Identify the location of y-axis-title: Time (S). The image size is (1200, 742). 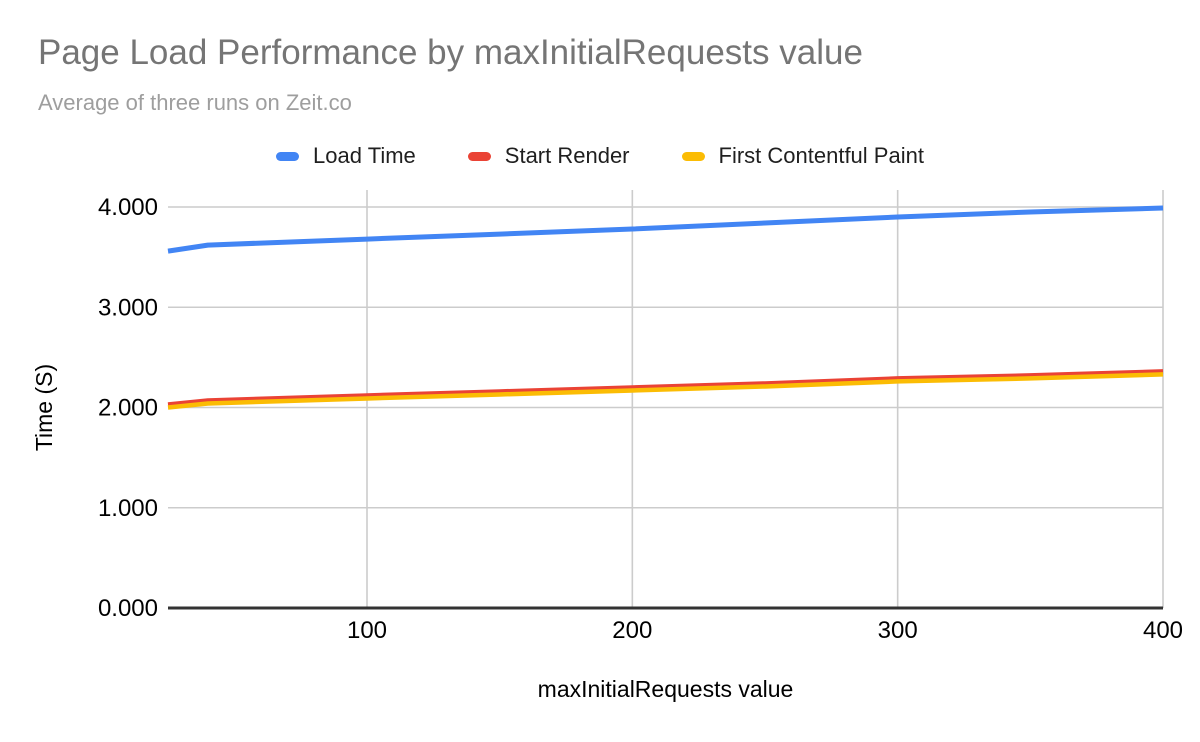
(44, 407).